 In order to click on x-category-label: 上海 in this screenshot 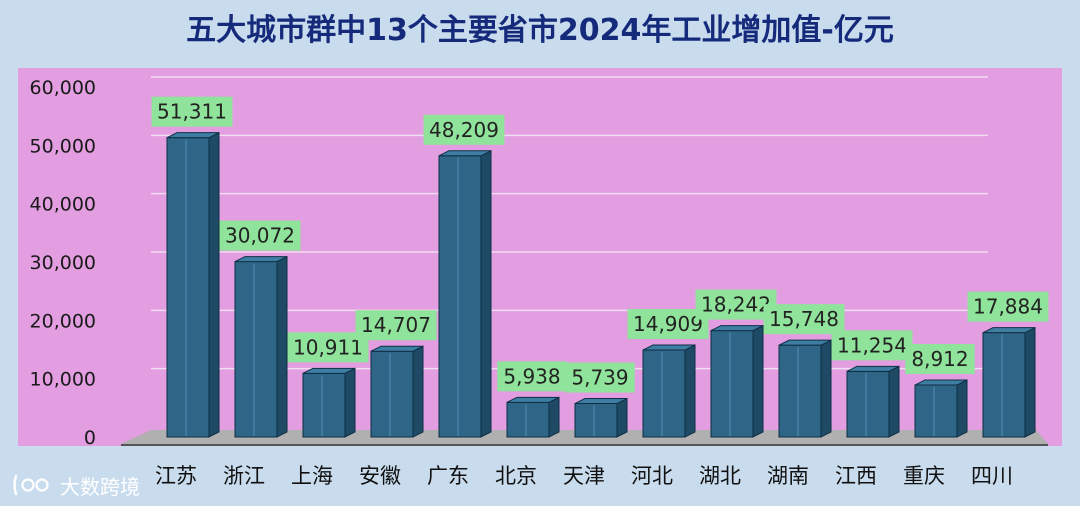, I will do `click(312, 476)`.